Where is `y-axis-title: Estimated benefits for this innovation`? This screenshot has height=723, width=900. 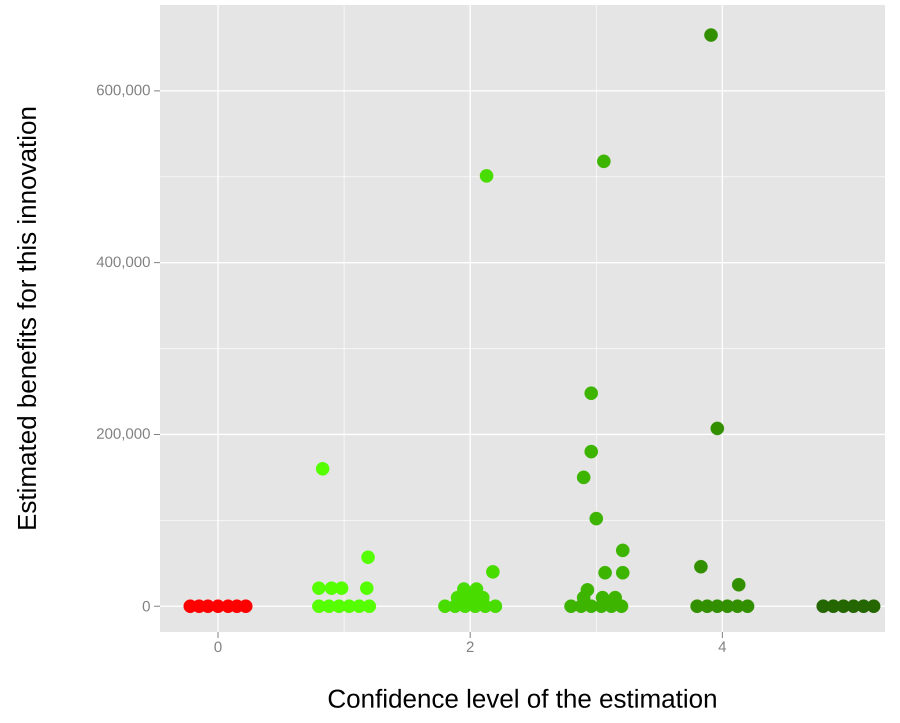 y-axis-title: Estimated benefits for this innovation is located at coordinates (26, 318).